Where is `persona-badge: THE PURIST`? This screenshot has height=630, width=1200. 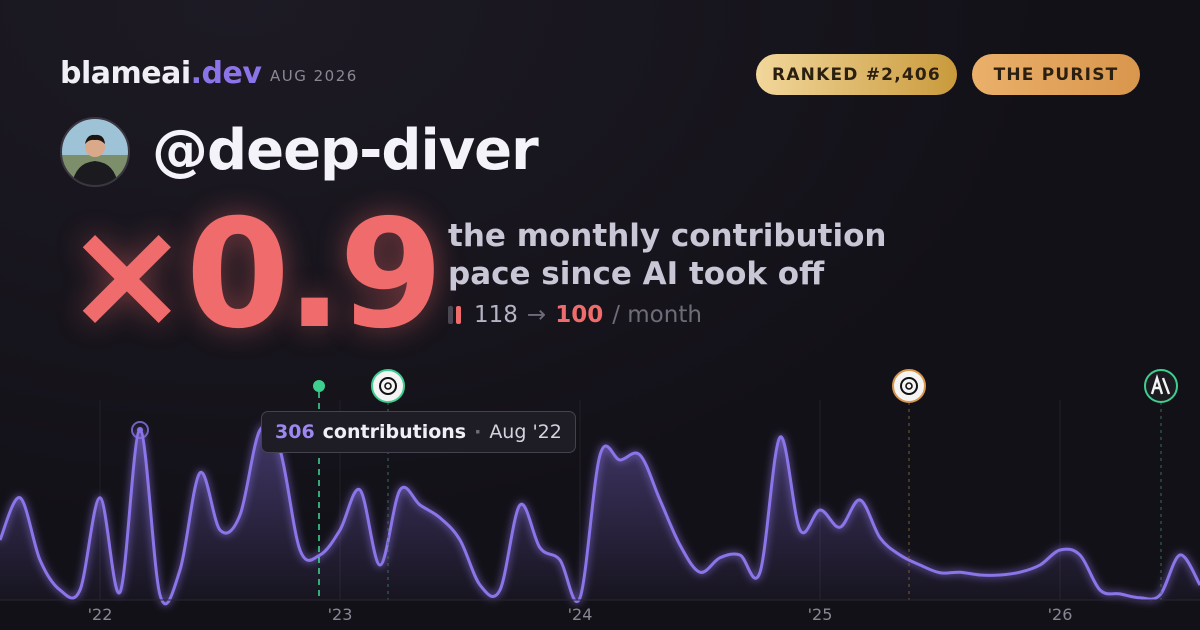
persona-badge: THE PURIST is located at coordinates (1056, 74).